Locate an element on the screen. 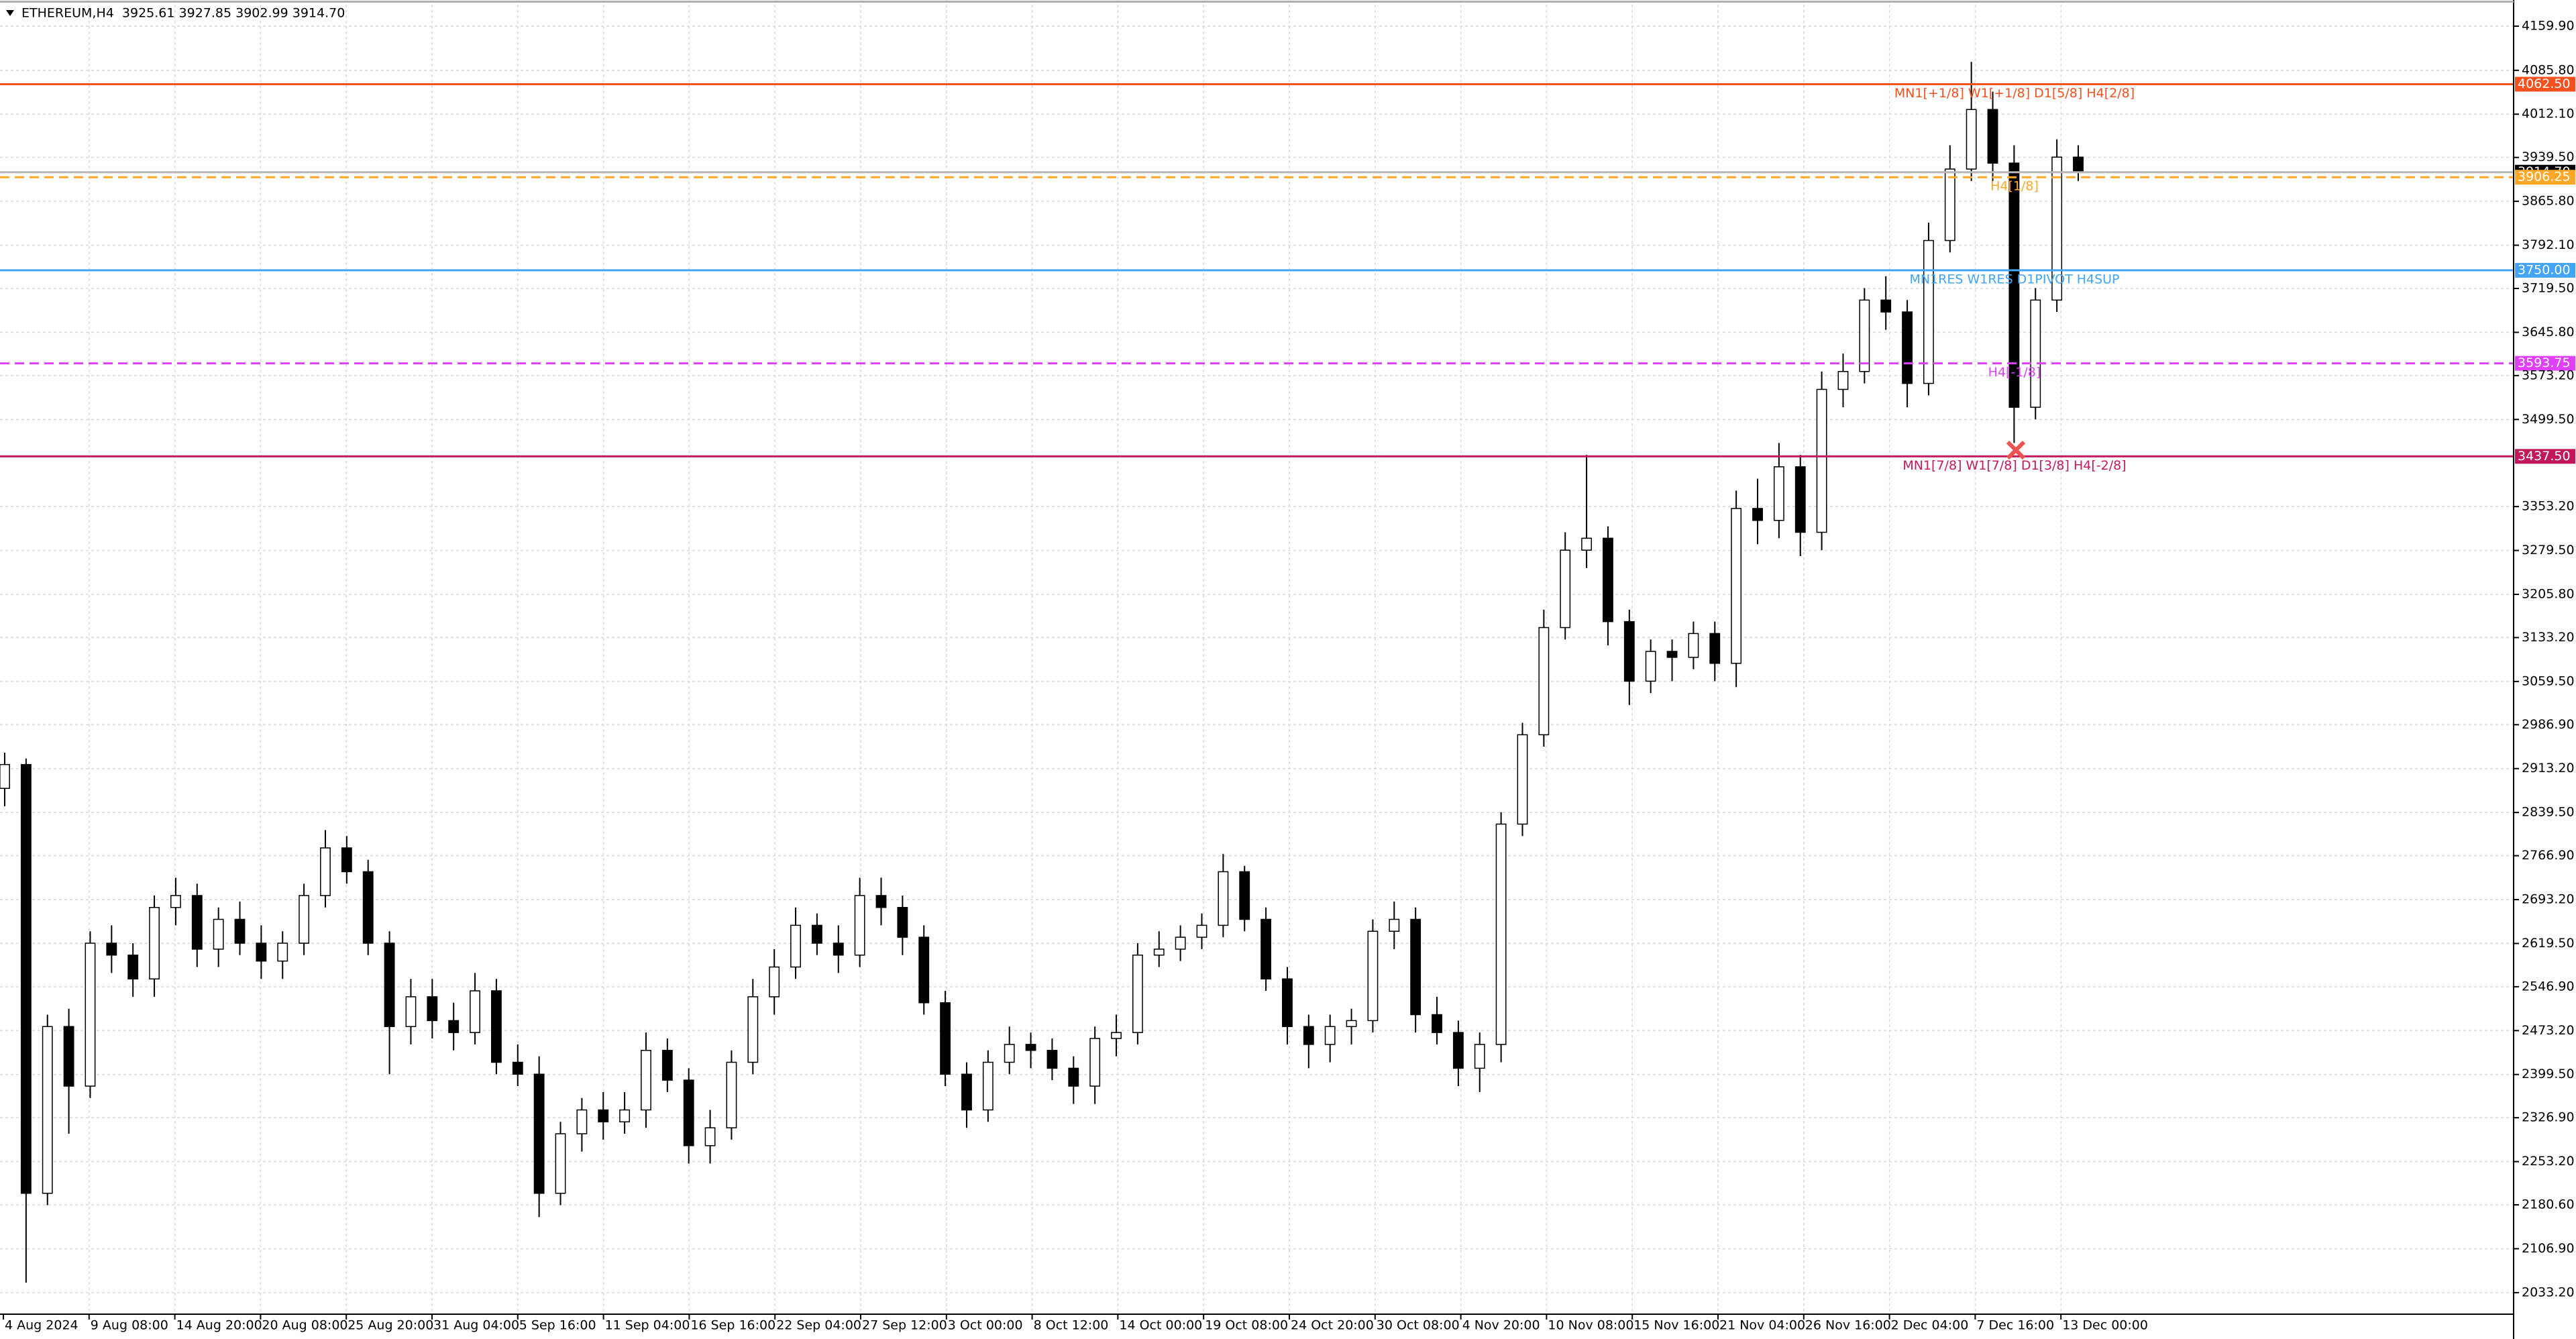 The image size is (2576, 1339). y-tick-label: 3059.50 is located at coordinates (2548, 681).